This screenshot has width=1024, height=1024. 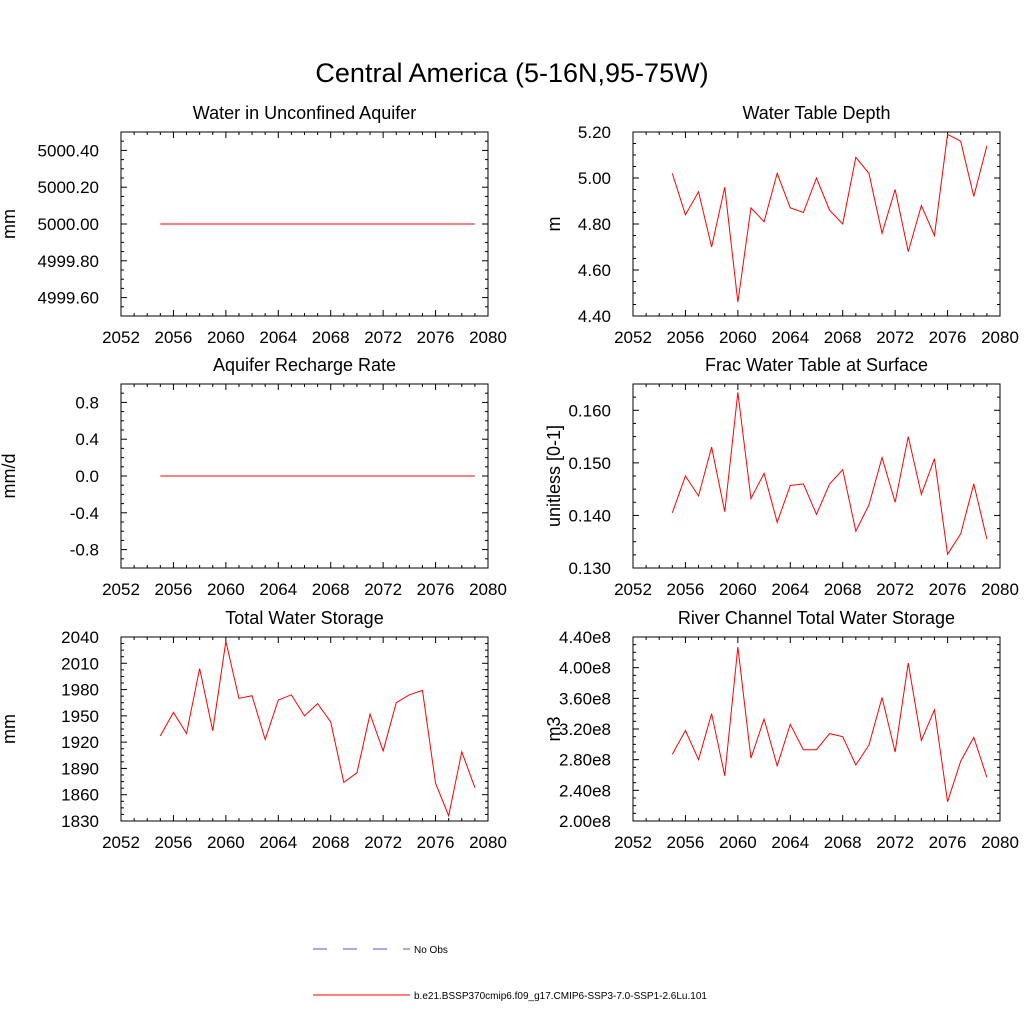 What do you see at coordinates (585, 668) in the screenshot?
I see `y-tick-label: 4.00e8` at bounding box center [585, 668].